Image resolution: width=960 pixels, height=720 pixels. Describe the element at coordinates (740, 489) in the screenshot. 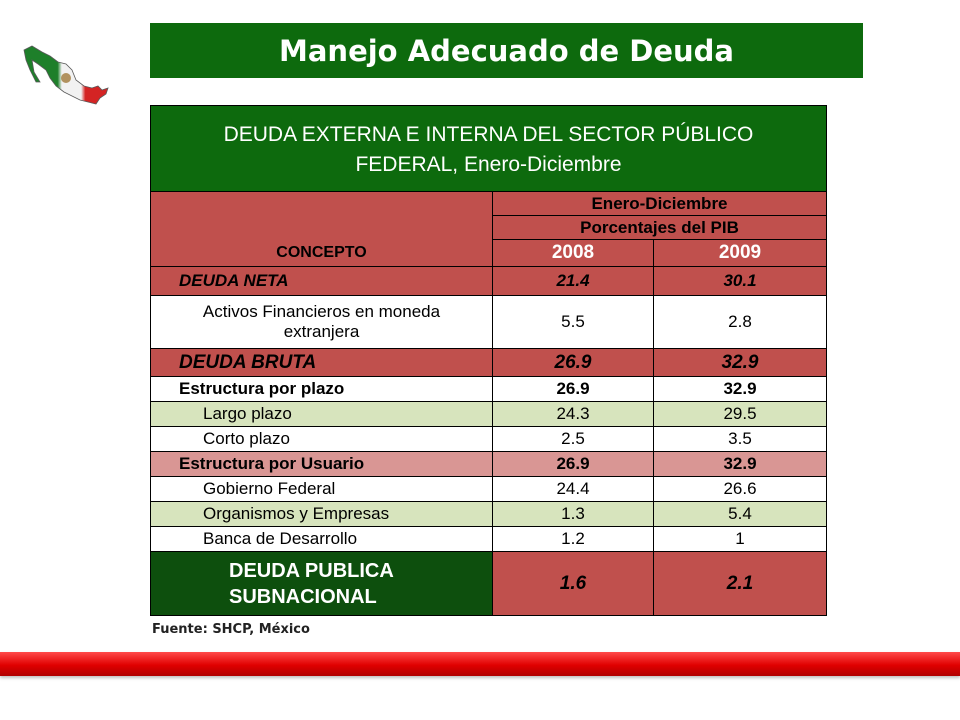

I see `row-value-2009: 26.6` at that location.